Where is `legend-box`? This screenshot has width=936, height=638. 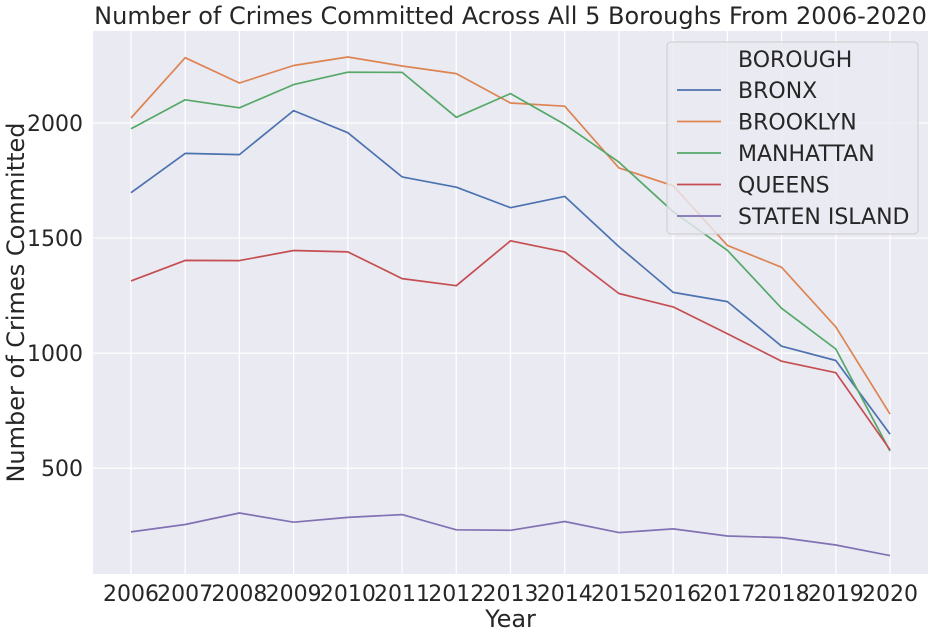
legend-box is located at coordinates (792, 138).